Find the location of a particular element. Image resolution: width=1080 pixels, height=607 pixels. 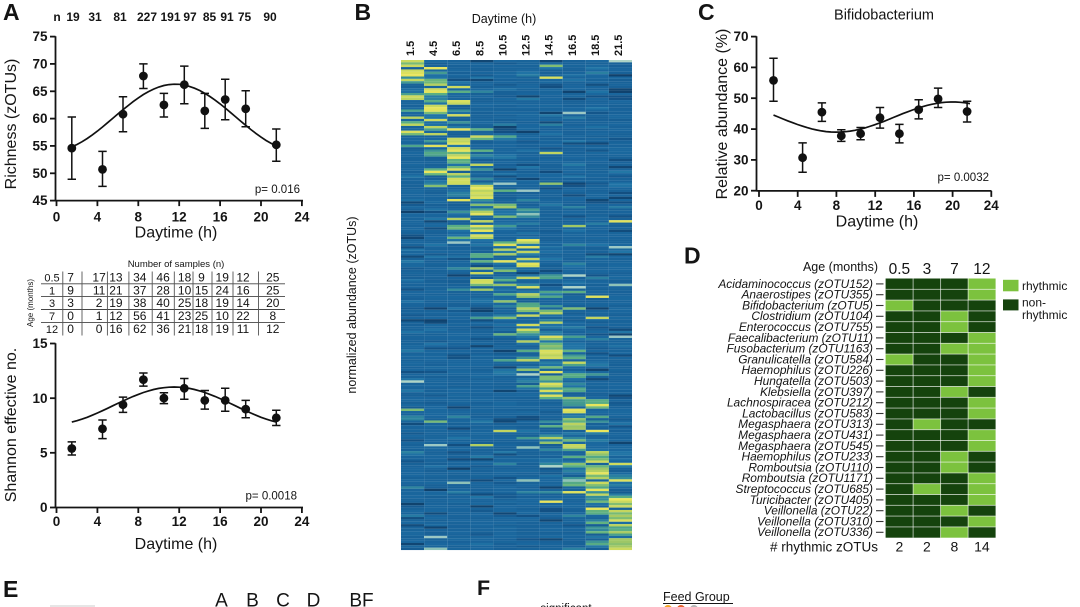

svg-text: Veillonella (zOTU22) is located at coordinates (818, 511).